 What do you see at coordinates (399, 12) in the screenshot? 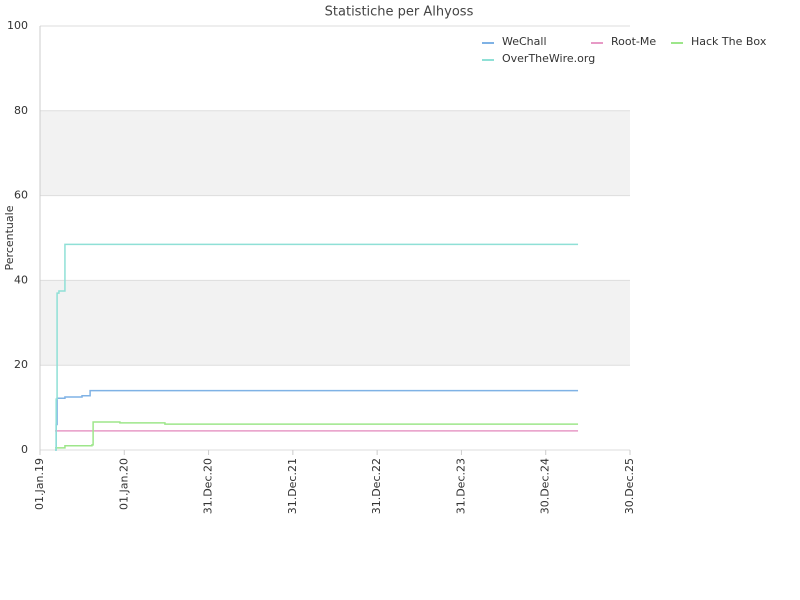
I see `chart-title: Statistiche per Alhyoss` at bounding box center [399, 12].